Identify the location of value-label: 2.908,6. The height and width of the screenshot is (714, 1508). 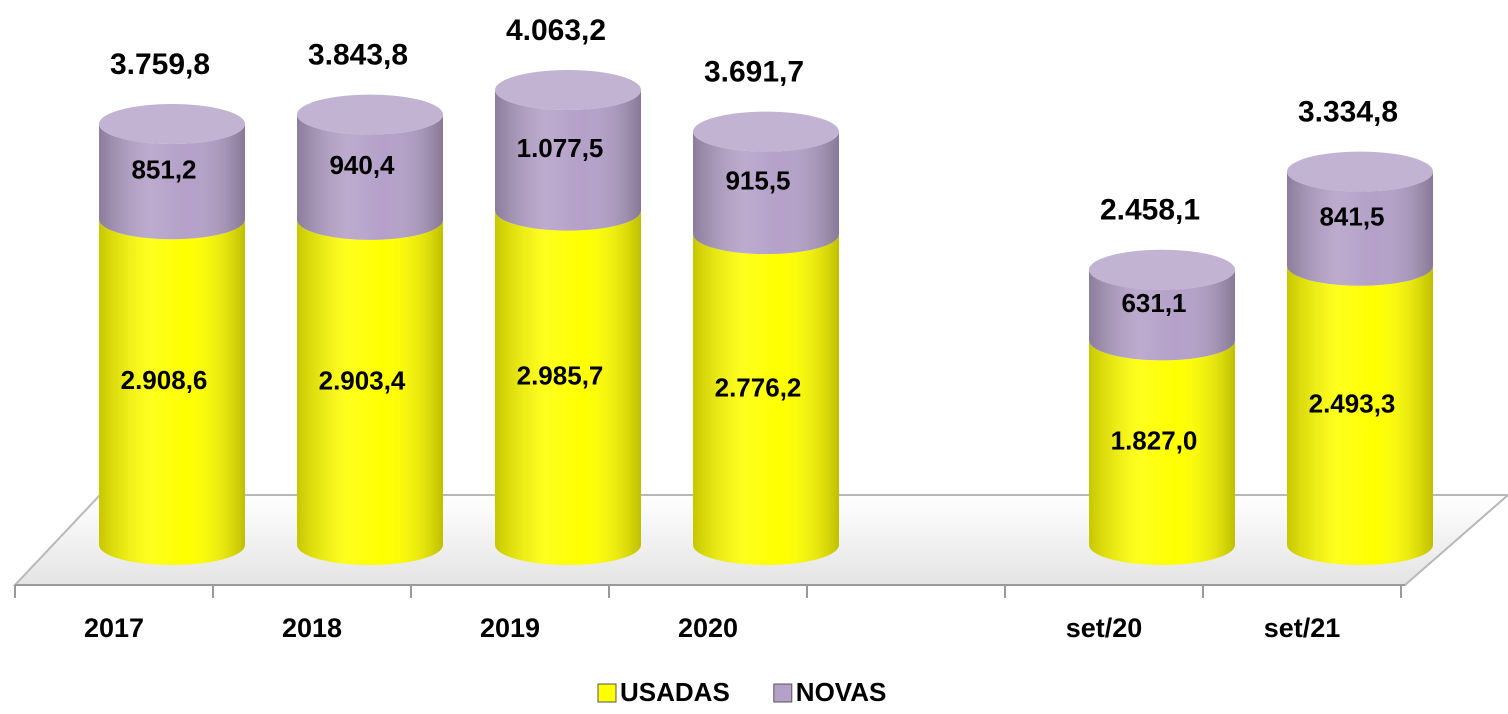
(164, 380).